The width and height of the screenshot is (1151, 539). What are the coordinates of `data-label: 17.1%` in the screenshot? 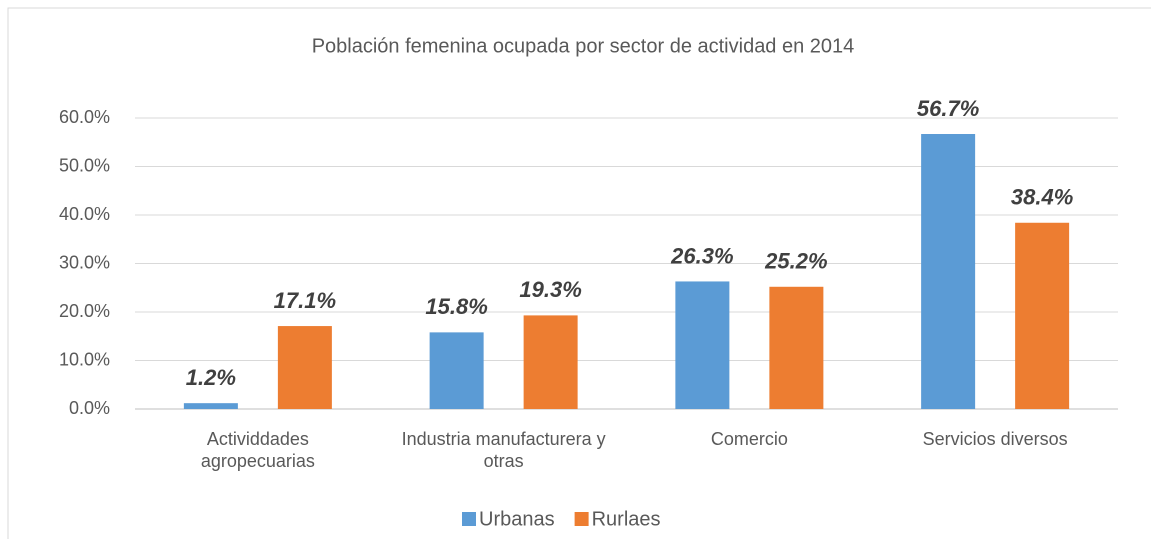 It's located at (305, 300).